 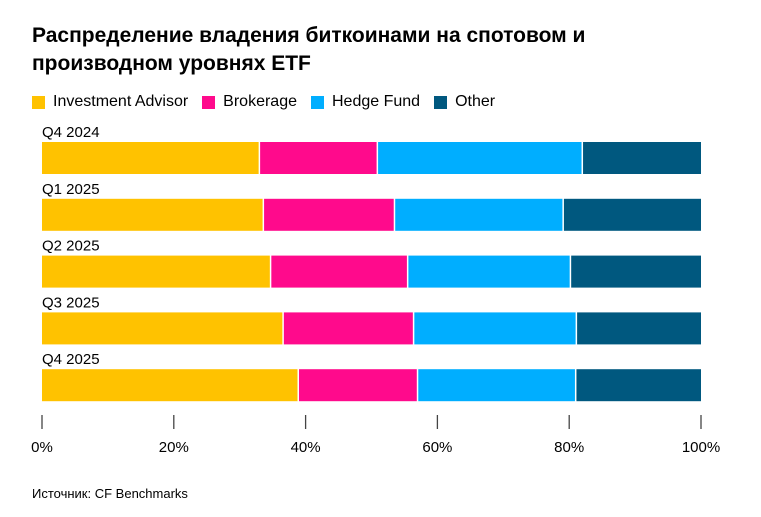 What do you see at coordinates (569, 447) in the screenshot?
I see `x-tick-label: 80%` at bounding box center [569, 447].